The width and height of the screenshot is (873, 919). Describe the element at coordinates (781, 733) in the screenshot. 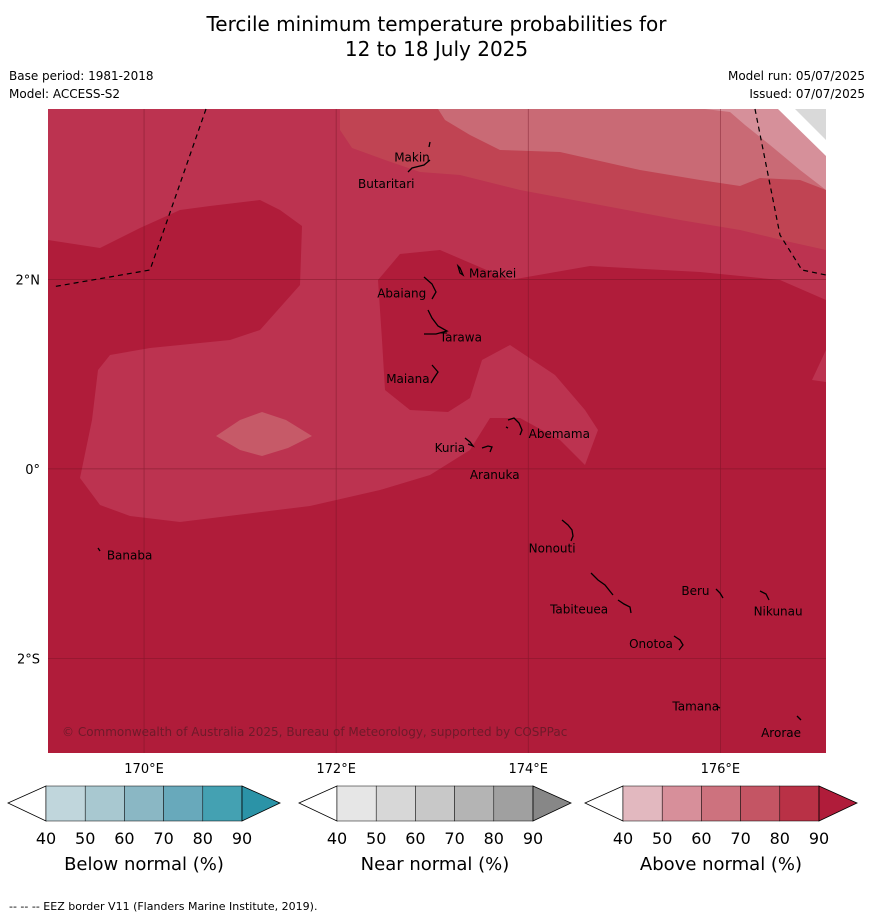

I see `place-label: Arorae` at that location.